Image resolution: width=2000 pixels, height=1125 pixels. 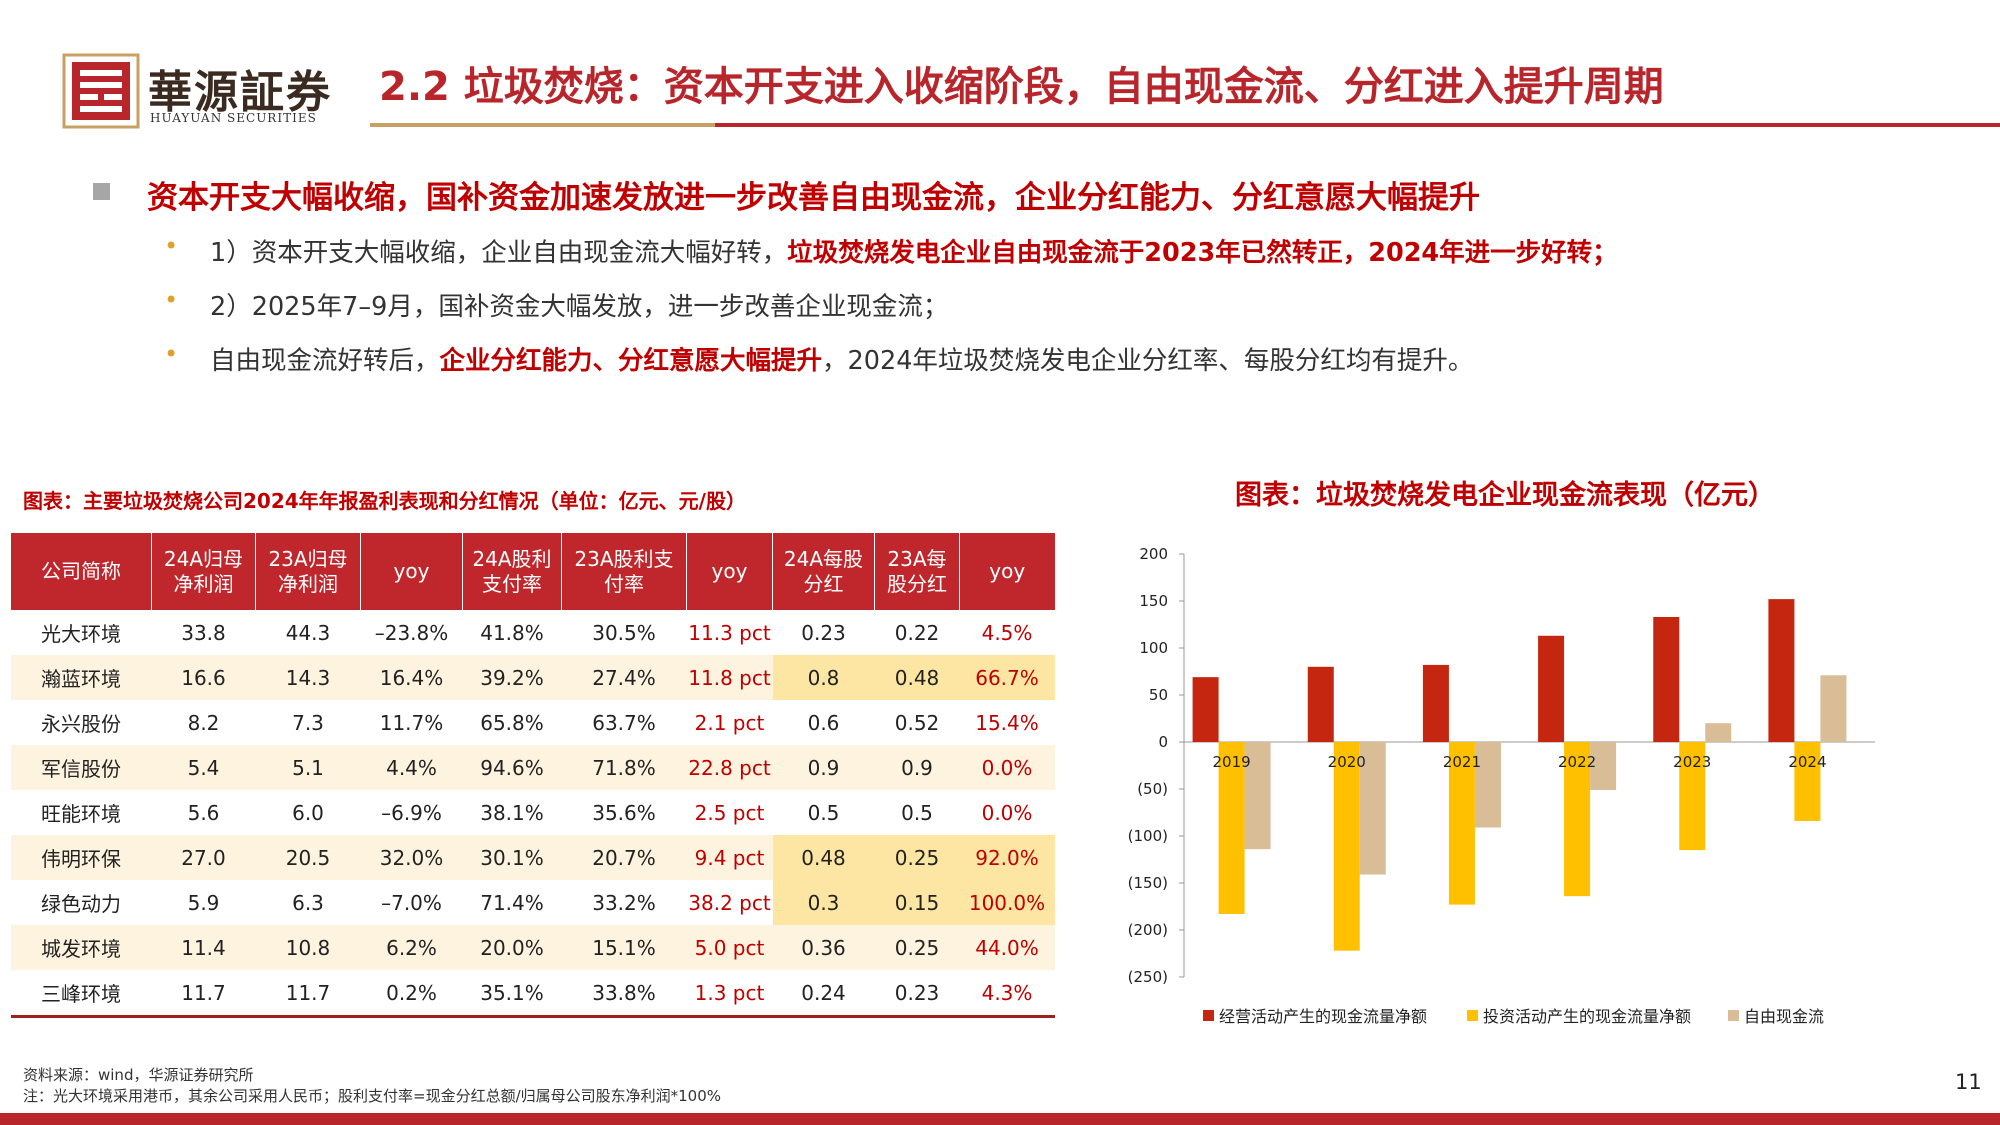 What do you see at coordinates (1733, 1015) in the screenshot?
I see `legend-swatch` at bounding box center [1733, 1015].